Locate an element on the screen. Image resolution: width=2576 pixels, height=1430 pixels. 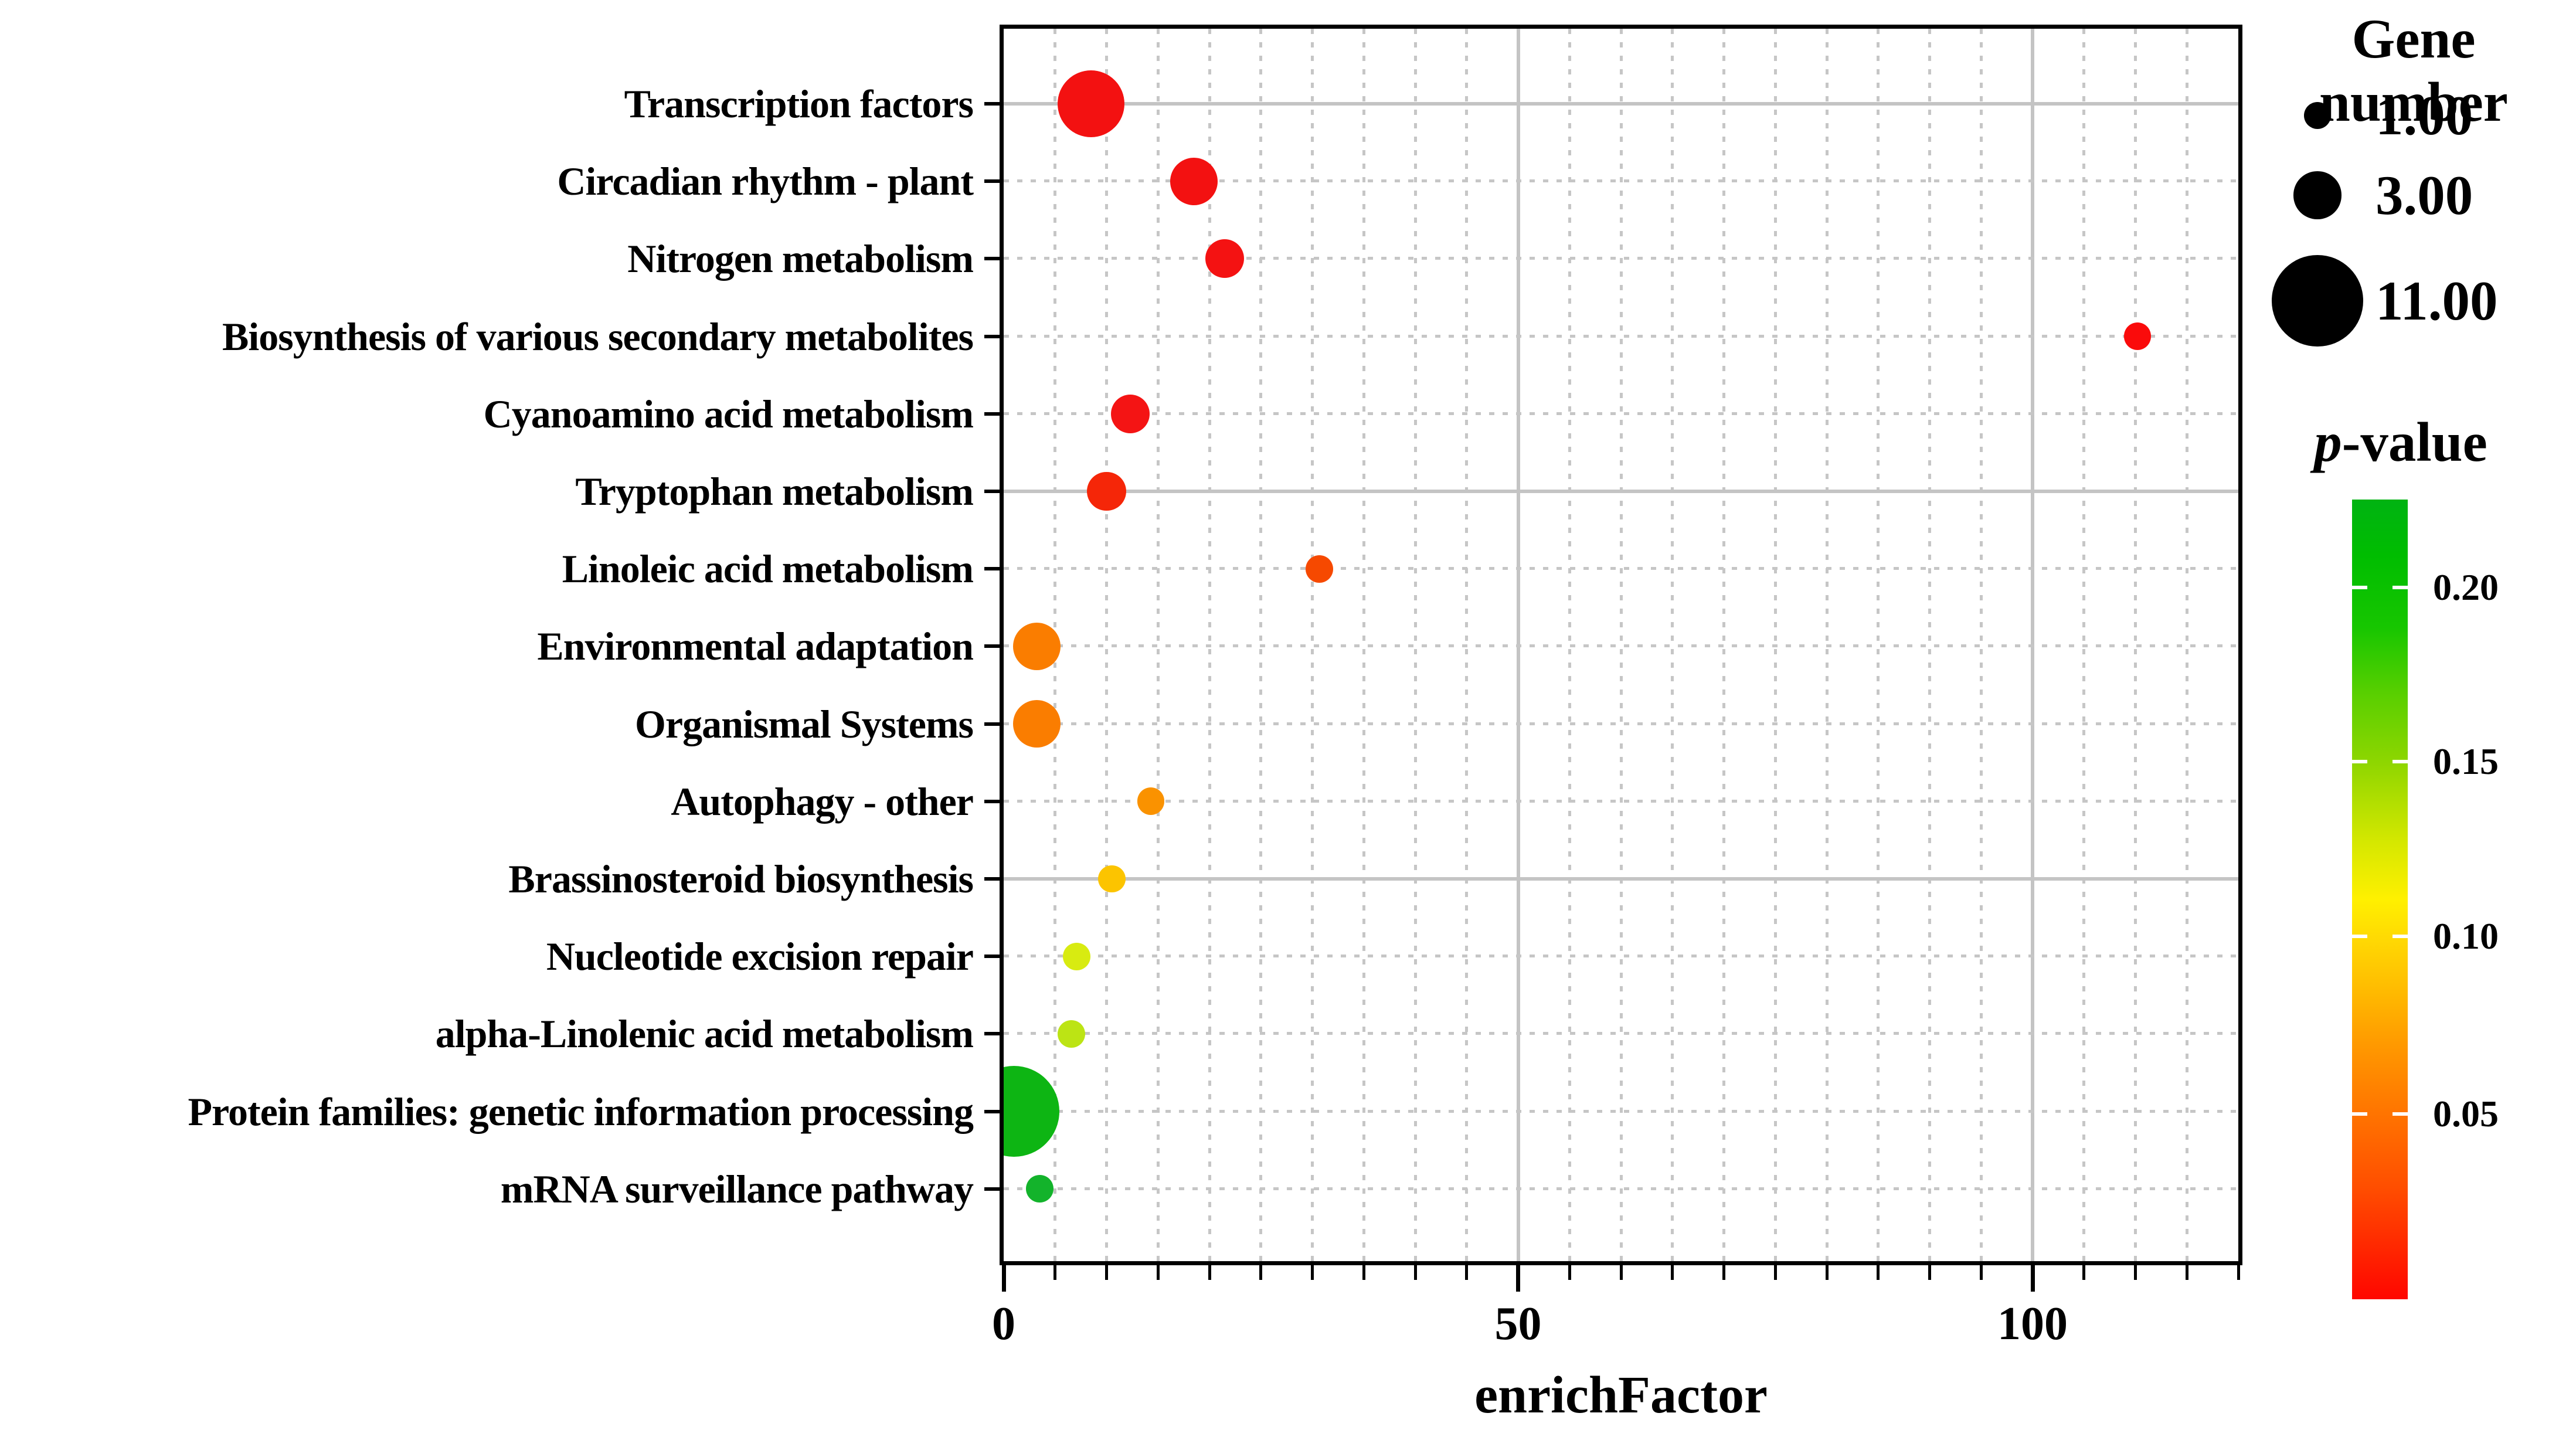
bubble-transcription-factors is located at coordinates (1091, 104).